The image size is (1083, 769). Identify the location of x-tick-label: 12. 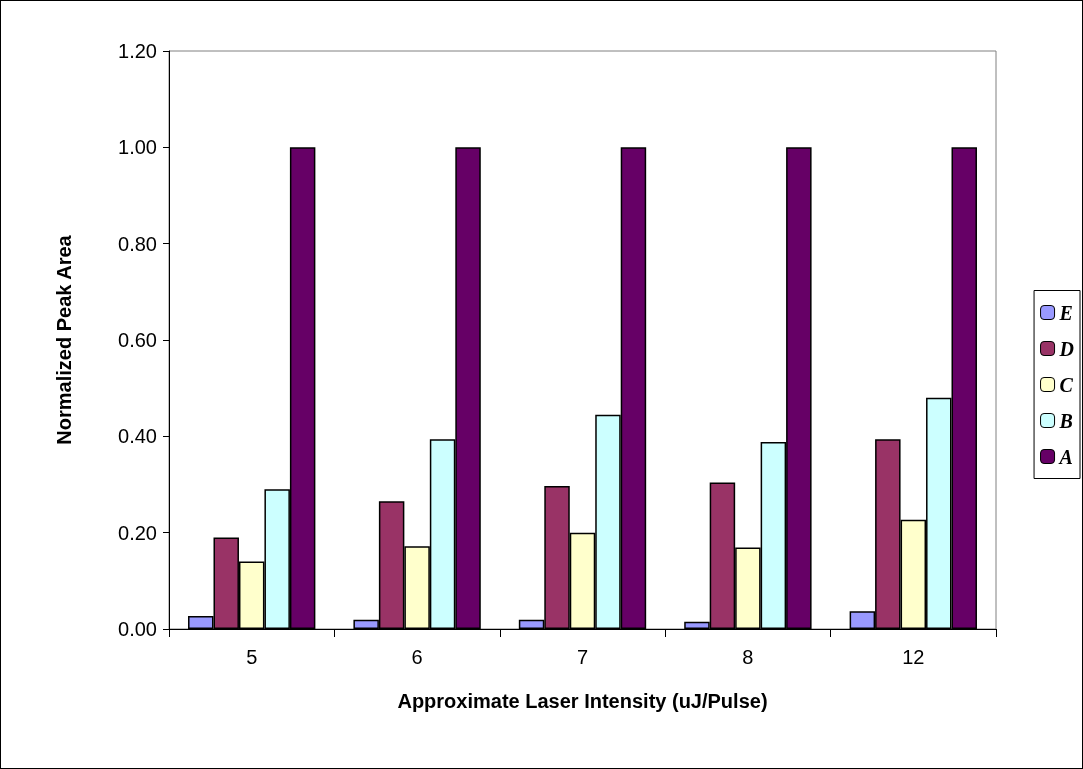
(913, 657).